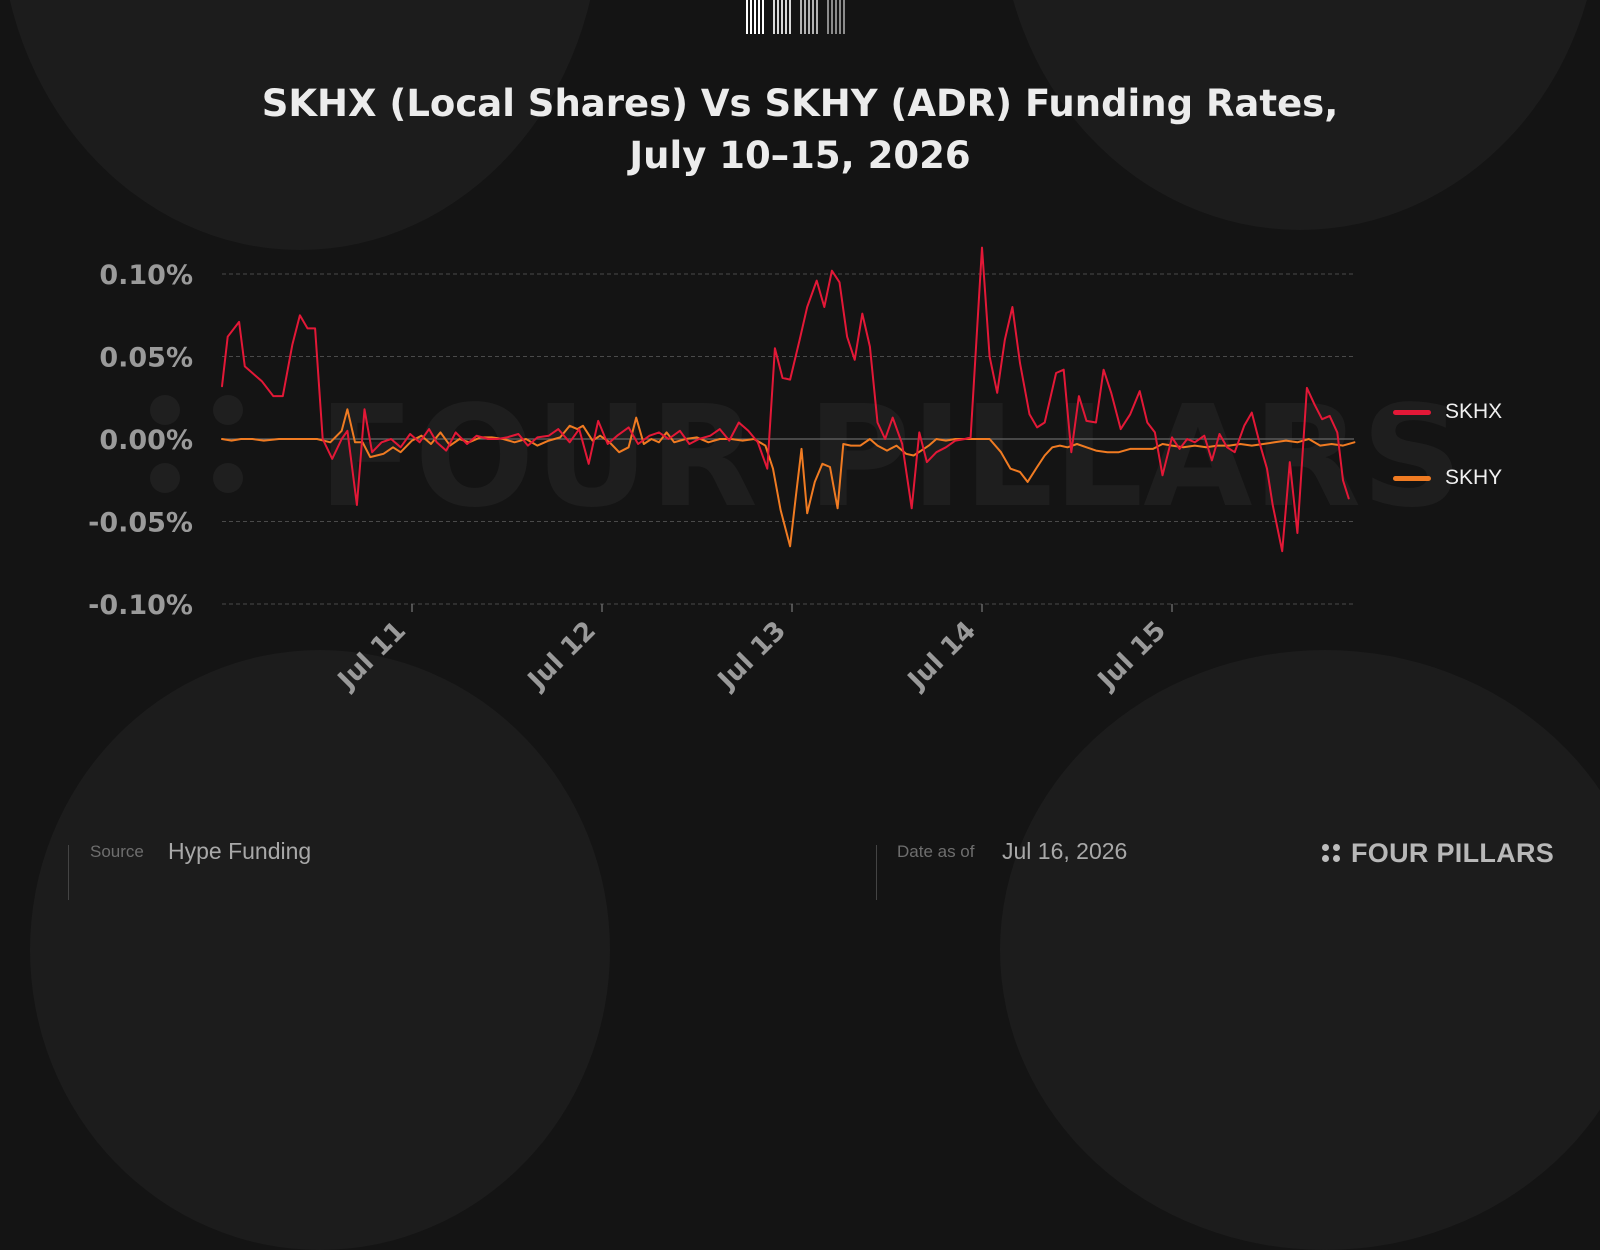 This screenshot has width=1600, height=1250. I want to click on y-tick-label: 0.10%, so click(146, 275).